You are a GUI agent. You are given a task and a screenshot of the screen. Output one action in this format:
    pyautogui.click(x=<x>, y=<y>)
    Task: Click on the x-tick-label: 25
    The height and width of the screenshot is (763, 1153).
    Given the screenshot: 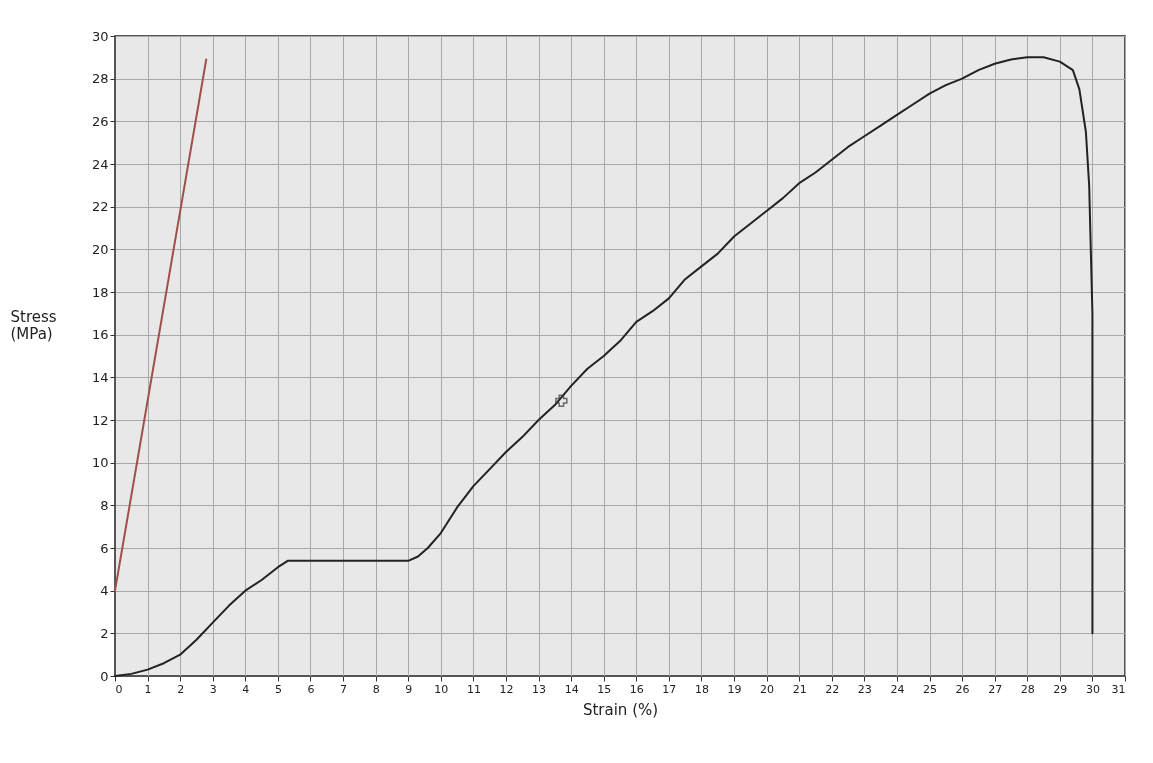 What is the action you would take?
    pyautogui.click(x=930, y=689)
    